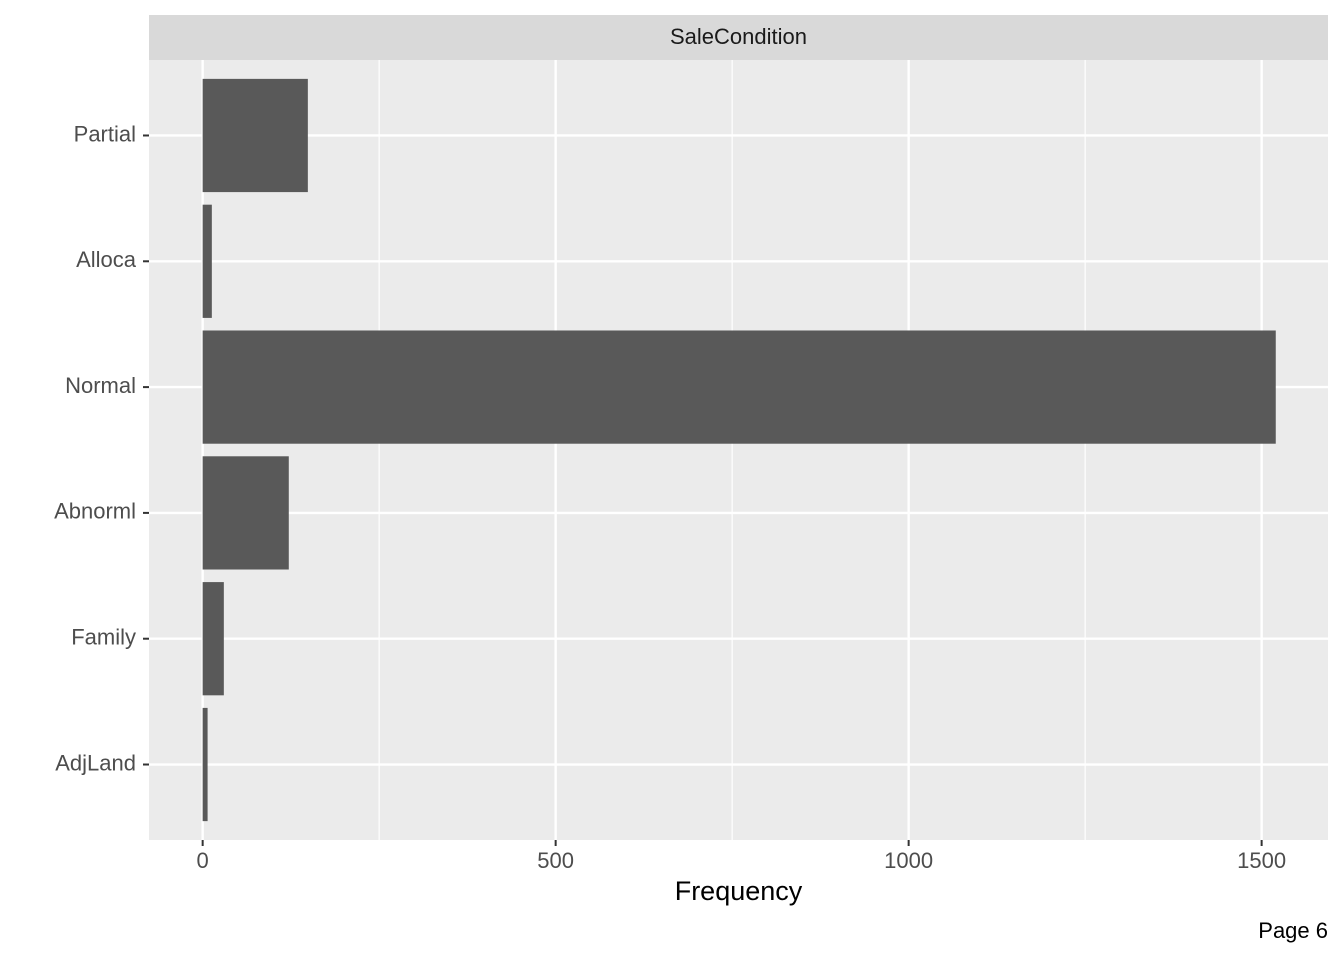 The width and height of the screenshot is (1344, 960). What do you see at coordinates (739, 891) in the screenshot?
I see `x-axis-label: Frequency` at bounding box center [739, 891].